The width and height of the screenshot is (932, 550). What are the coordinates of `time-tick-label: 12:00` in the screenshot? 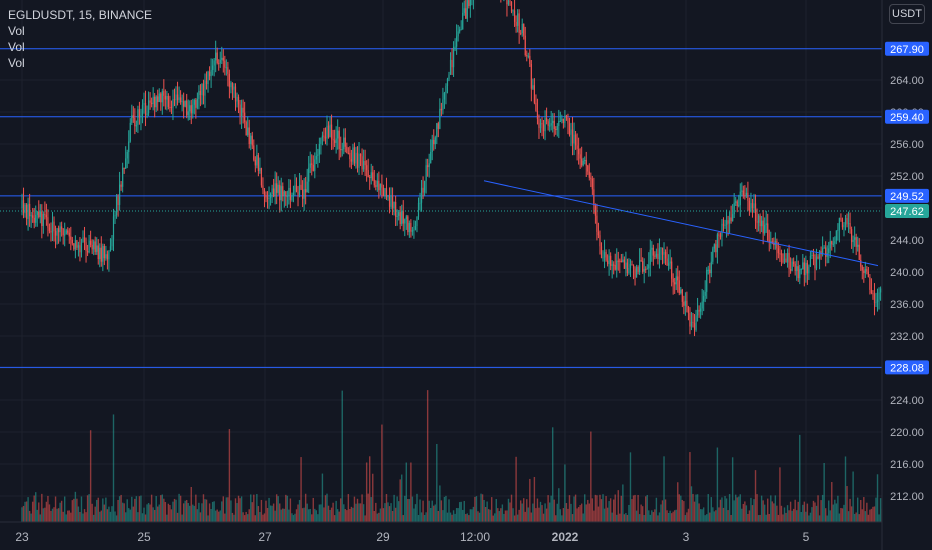 It's located at (475, 537).